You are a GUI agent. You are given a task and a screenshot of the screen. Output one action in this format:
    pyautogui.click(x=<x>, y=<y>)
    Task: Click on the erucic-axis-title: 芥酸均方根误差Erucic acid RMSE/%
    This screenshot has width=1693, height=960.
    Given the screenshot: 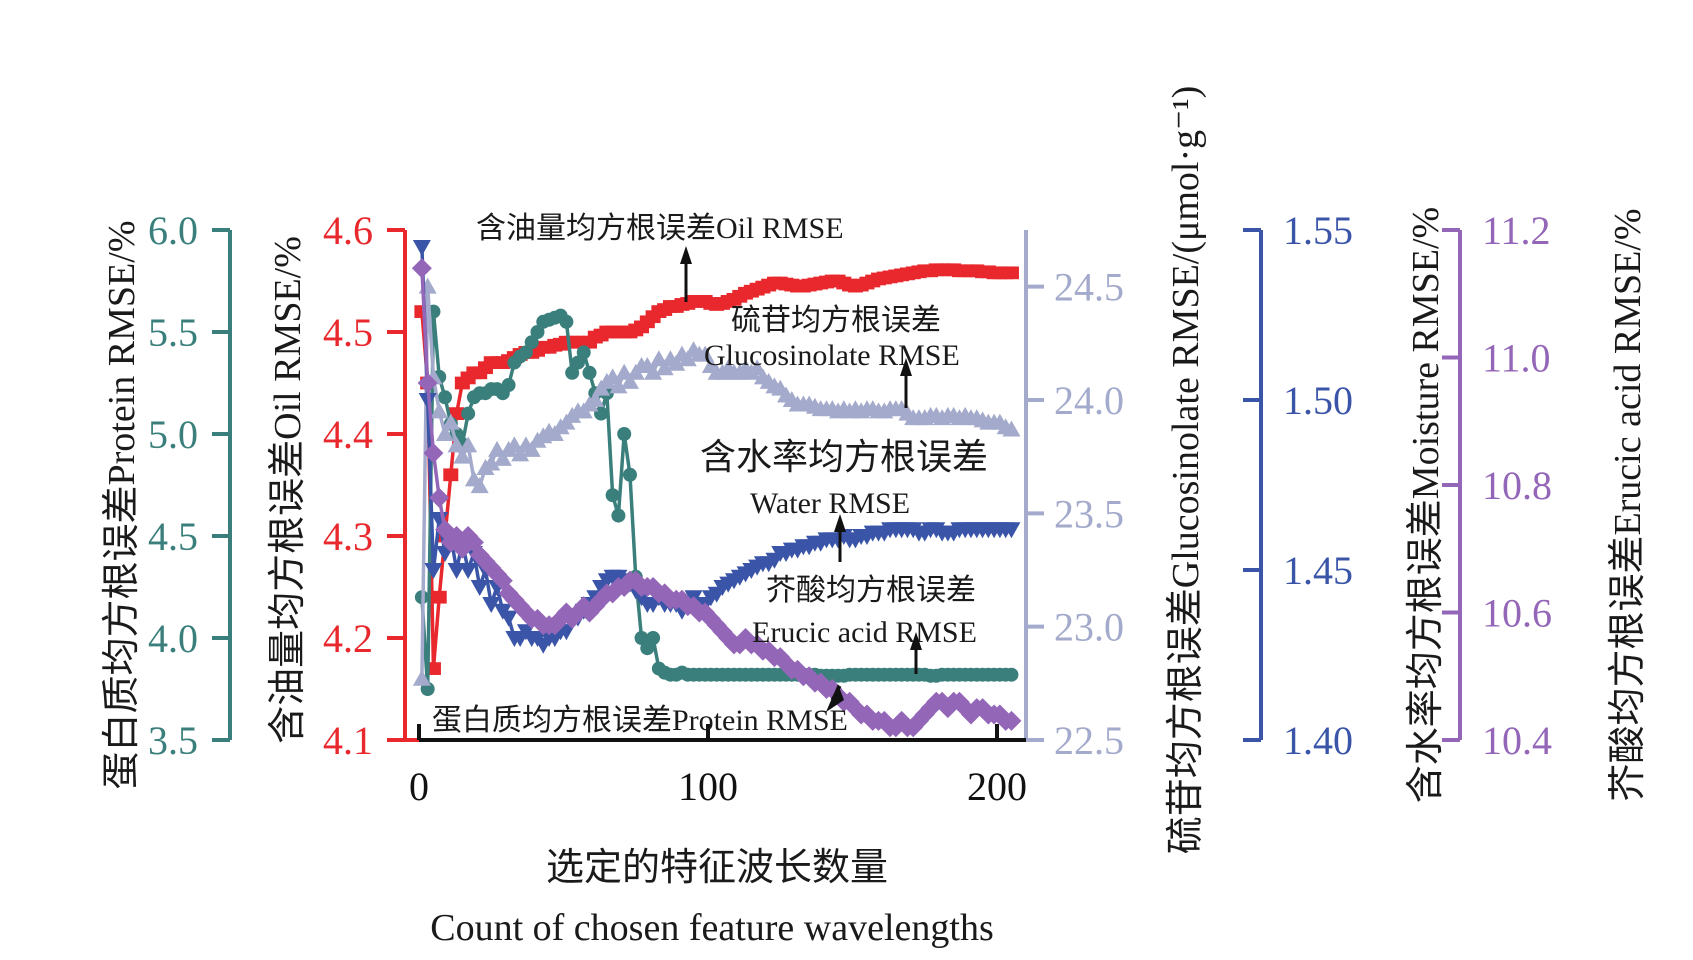 What is the action you would take?
    pyautogui.click(x=1628, y=504)
    